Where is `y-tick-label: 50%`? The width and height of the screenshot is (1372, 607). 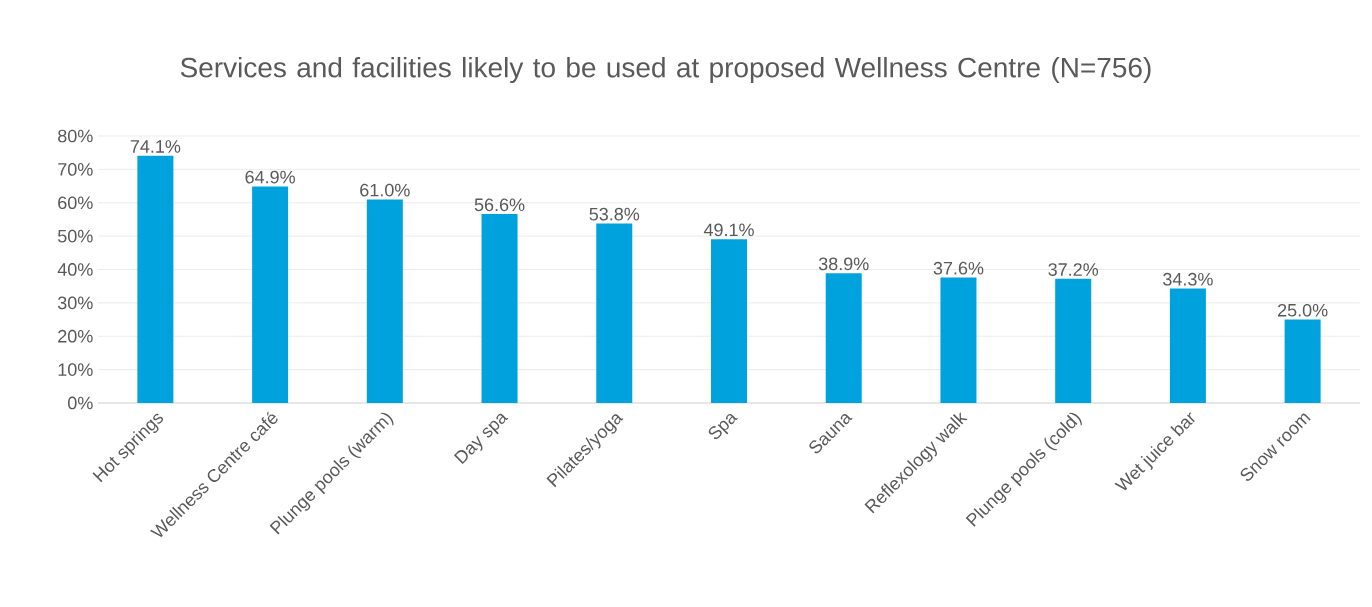 y-tick-label: 50% is located at coordinates (75, 236).